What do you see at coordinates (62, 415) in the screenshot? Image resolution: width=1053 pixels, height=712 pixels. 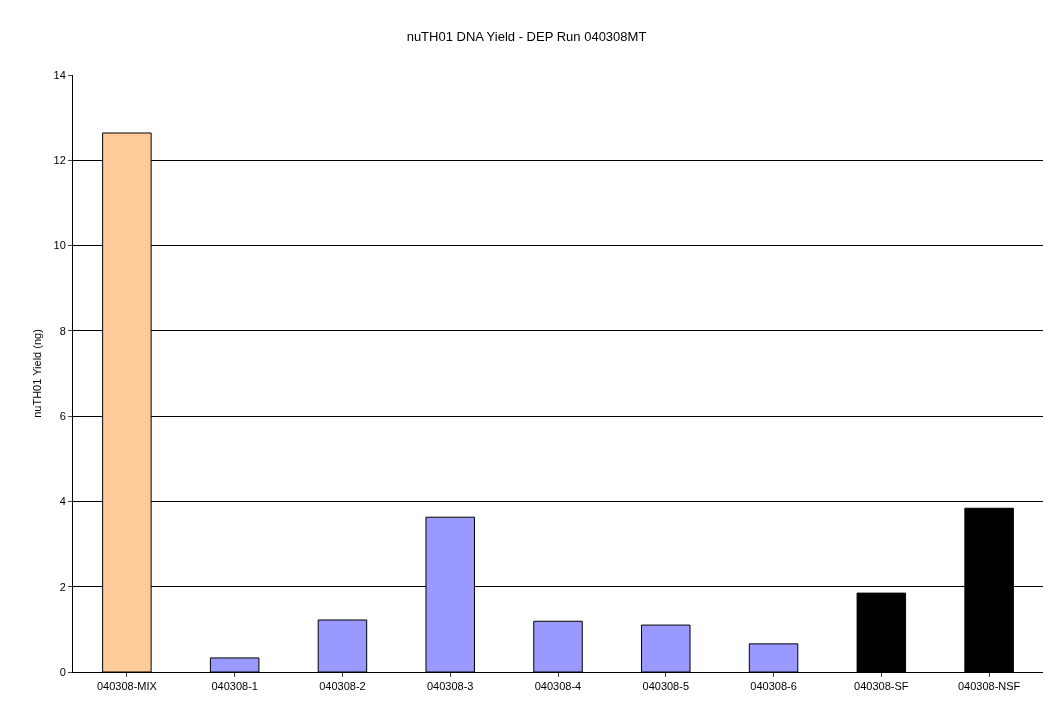 I see `y-tick-label: 6` at bounding box center [62, 415].